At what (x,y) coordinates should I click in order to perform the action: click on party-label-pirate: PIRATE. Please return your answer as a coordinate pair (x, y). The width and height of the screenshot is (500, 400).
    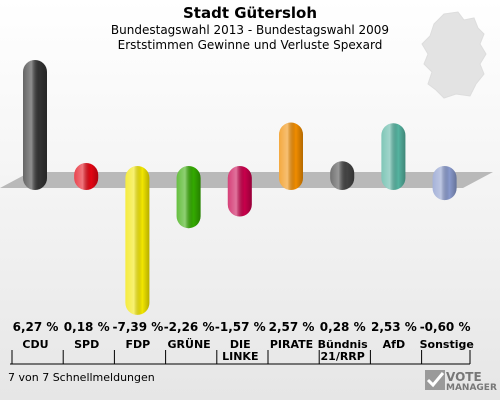
    Looking at the image, I should click on (291, 344).